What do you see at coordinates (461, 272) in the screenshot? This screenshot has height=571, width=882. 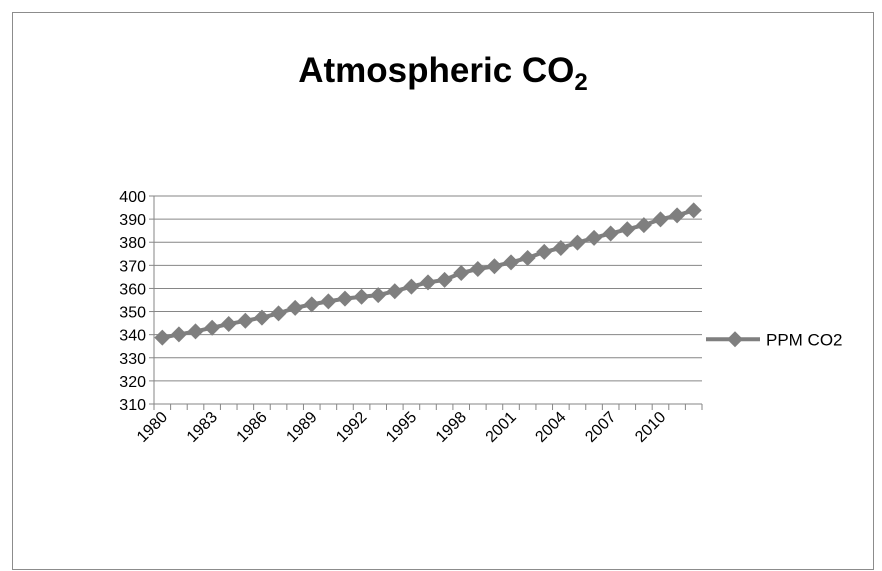 I see `data-point-1998` at bounding box center [461, 272].